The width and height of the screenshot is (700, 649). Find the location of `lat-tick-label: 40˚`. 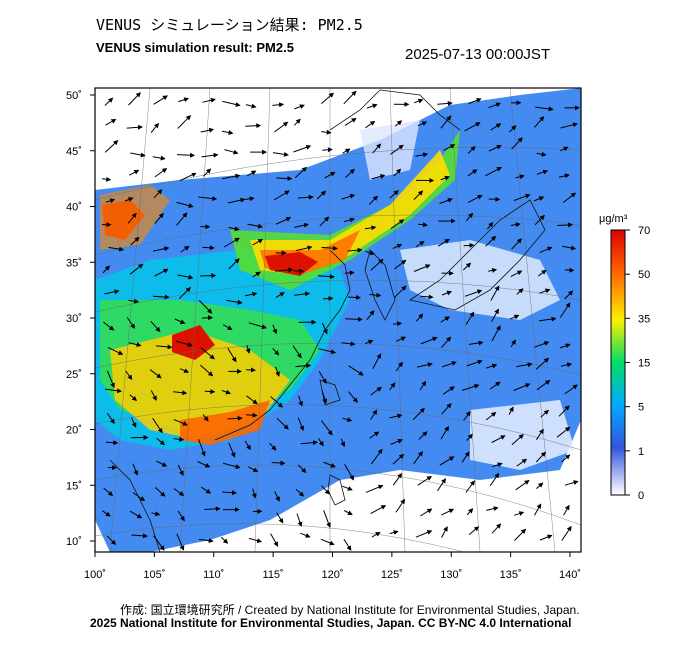

lat-tick-label: 40˚ is located at coordinates (74, 208).